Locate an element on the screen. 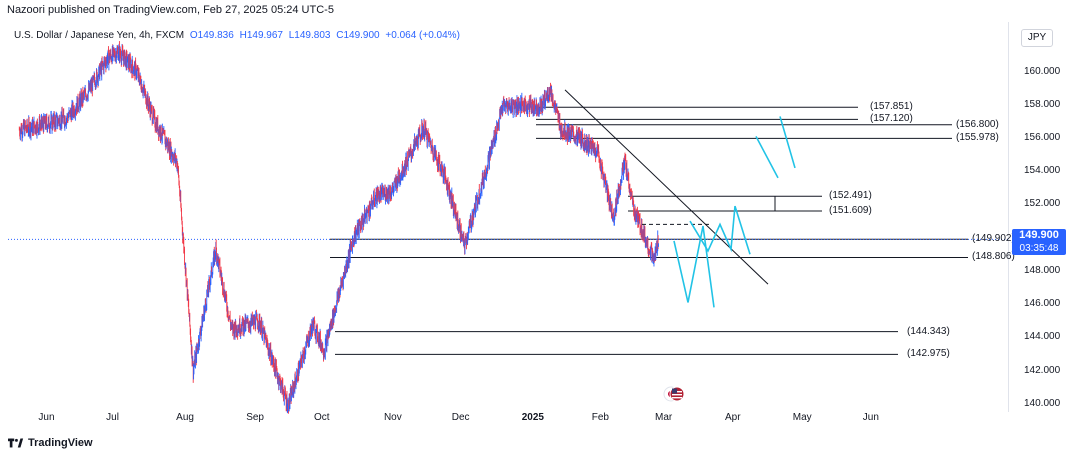  bar-countdown: 03:35:48 is located at coordinates (1039, 248).